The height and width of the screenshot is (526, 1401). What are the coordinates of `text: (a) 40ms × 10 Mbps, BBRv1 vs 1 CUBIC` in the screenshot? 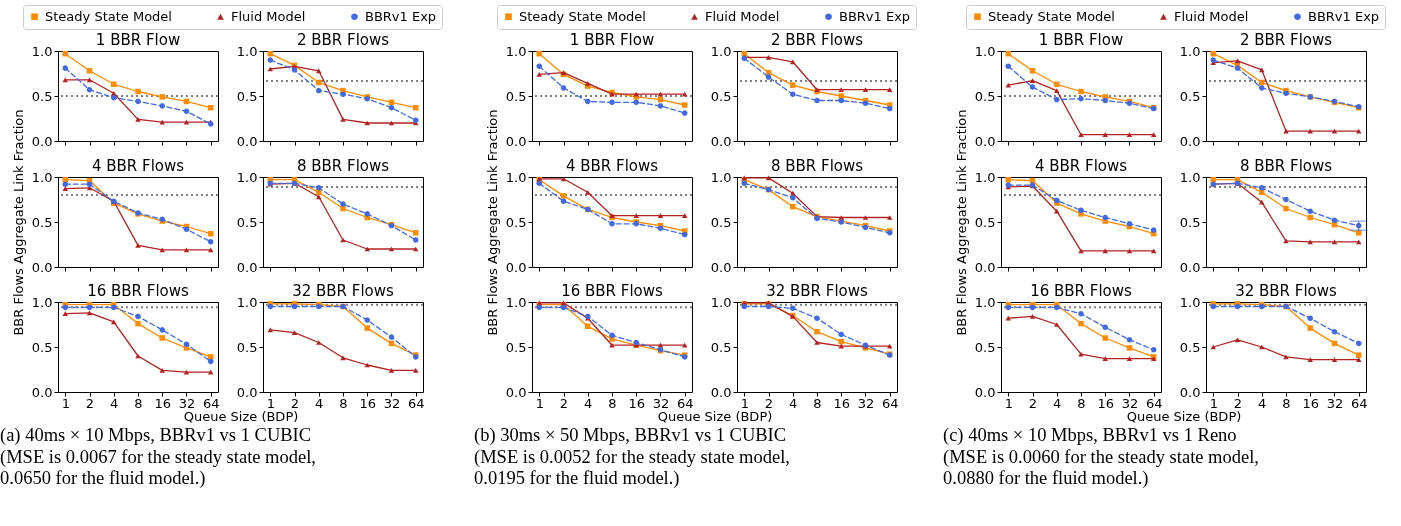 It's located at (156, 436).